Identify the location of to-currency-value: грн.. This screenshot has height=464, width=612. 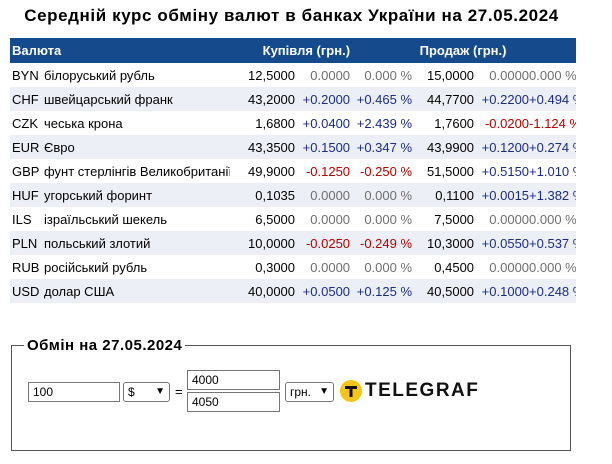
(301, 392).